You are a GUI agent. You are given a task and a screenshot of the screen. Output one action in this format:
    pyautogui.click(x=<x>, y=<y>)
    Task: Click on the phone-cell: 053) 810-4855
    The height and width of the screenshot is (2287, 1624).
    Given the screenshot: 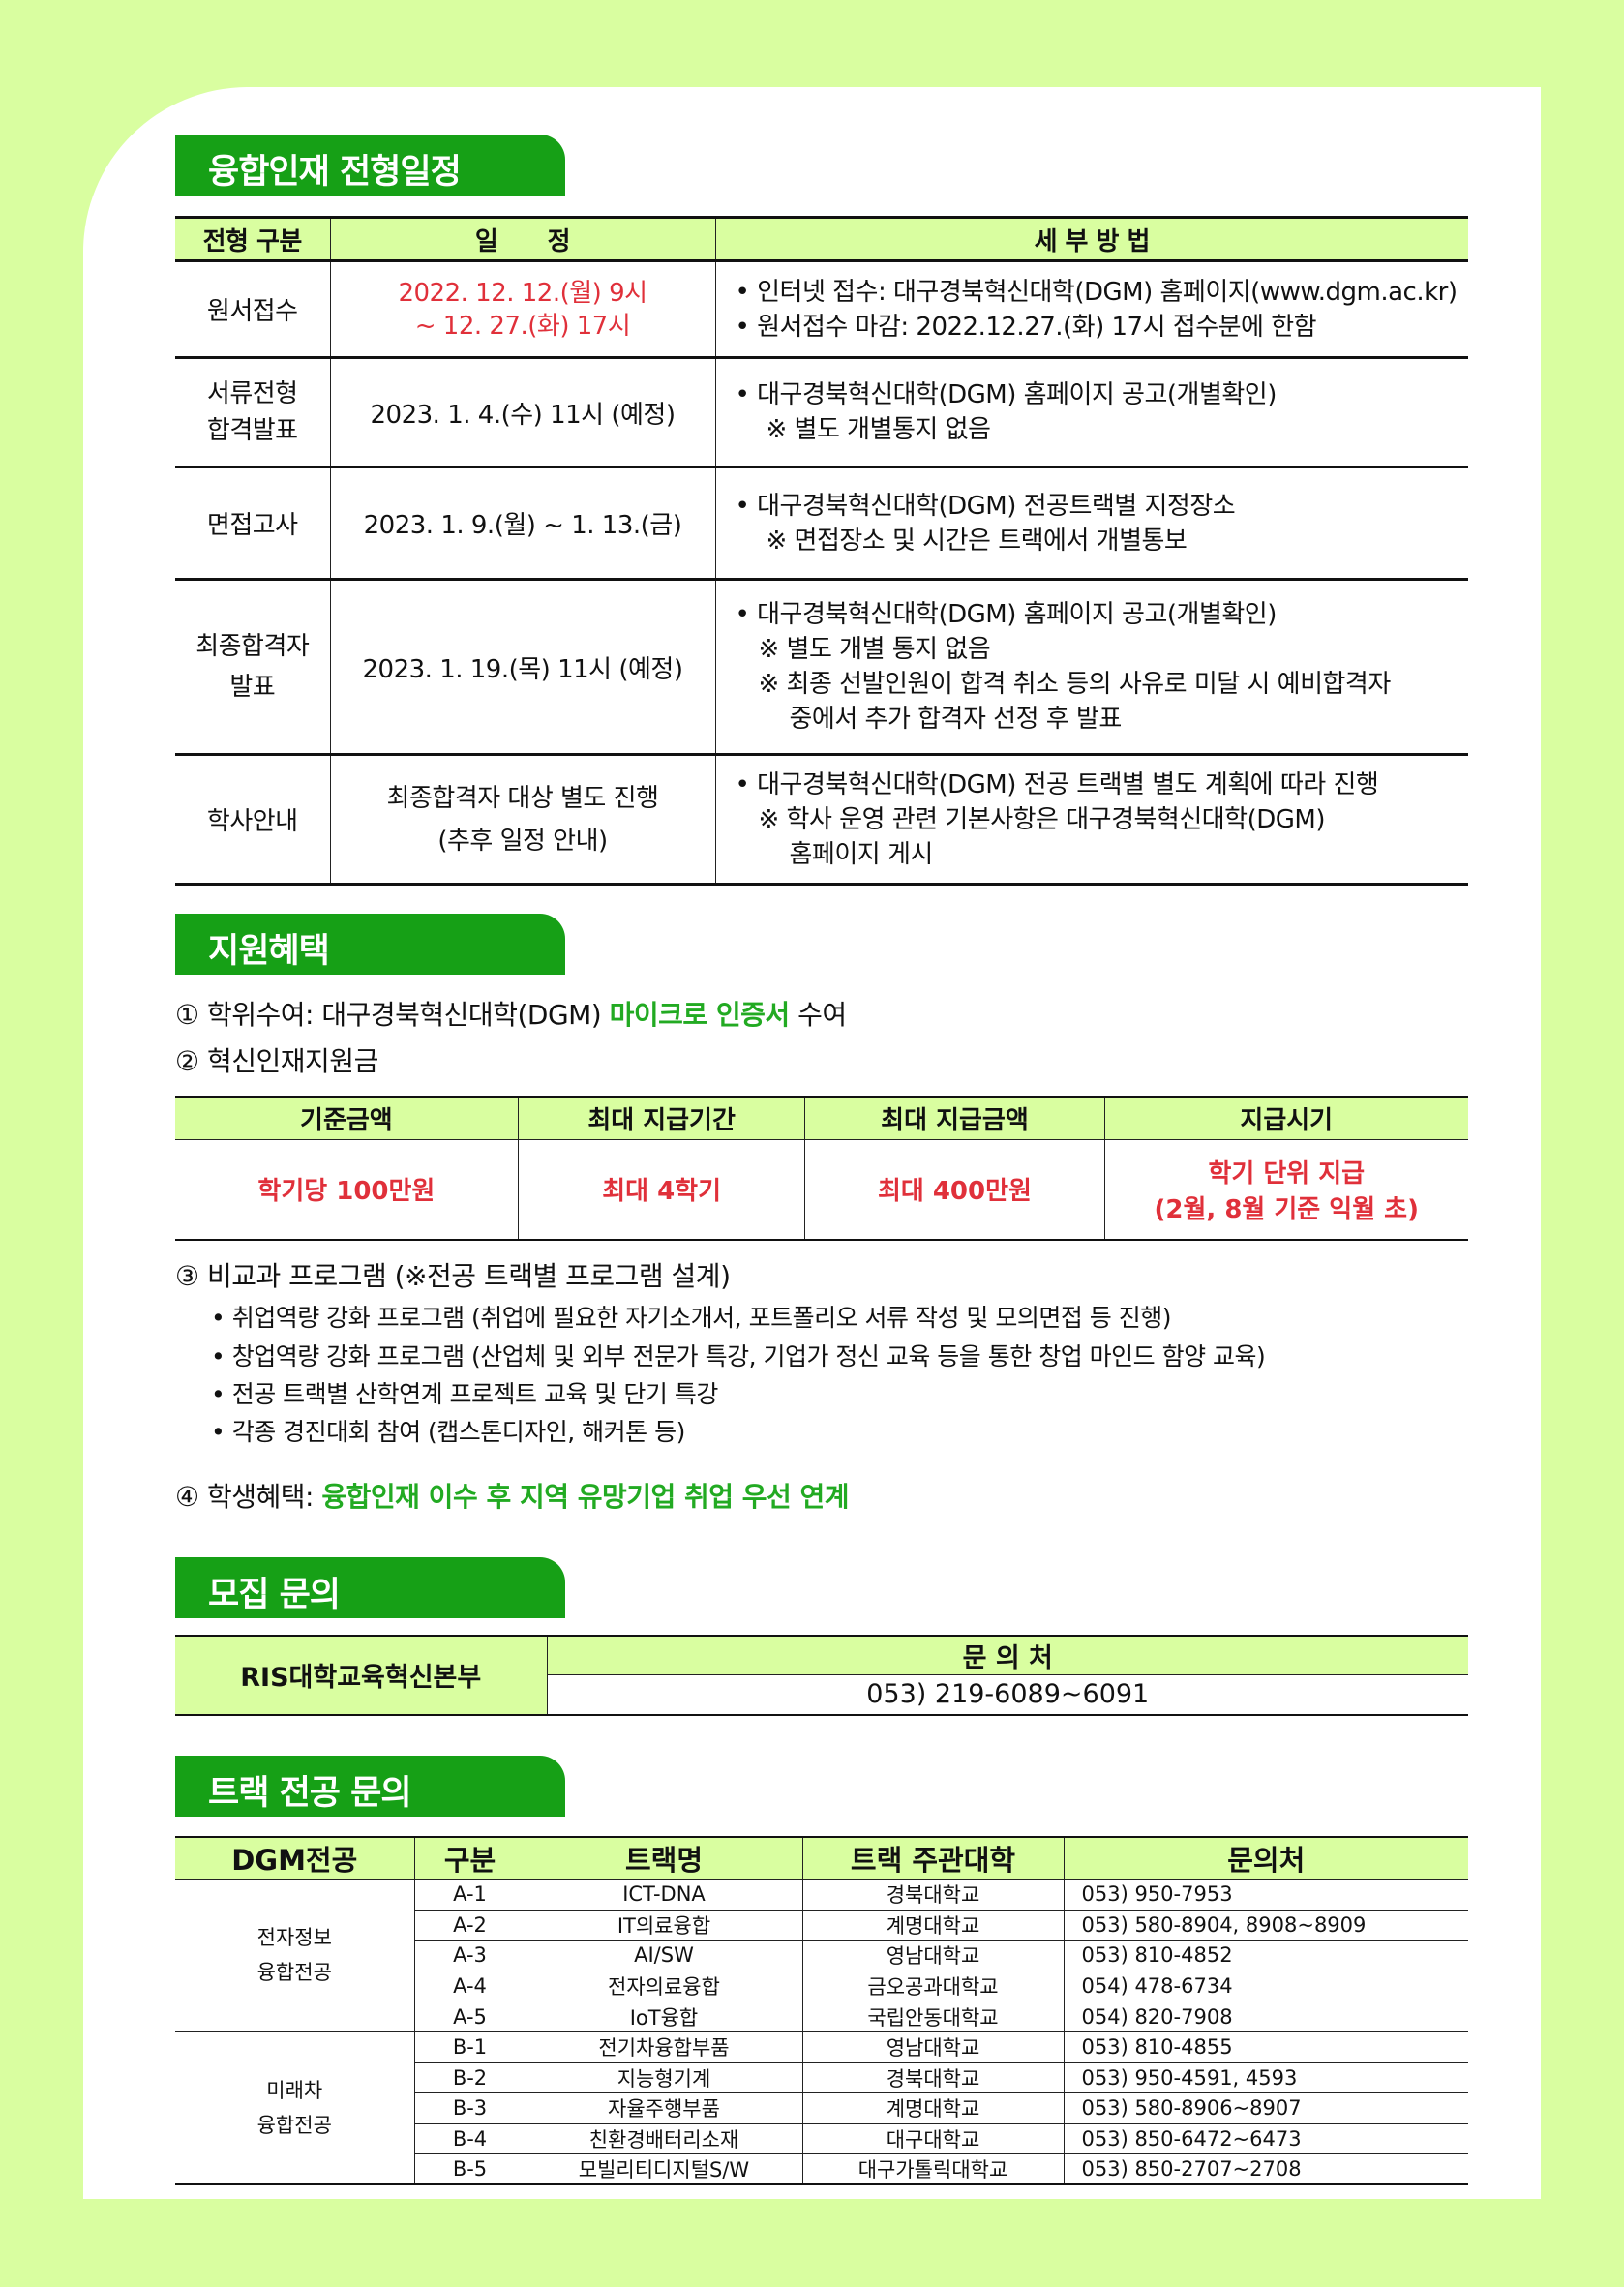 What is the action you would take?
    pyautogui.click(x=1265, y=2047)
    